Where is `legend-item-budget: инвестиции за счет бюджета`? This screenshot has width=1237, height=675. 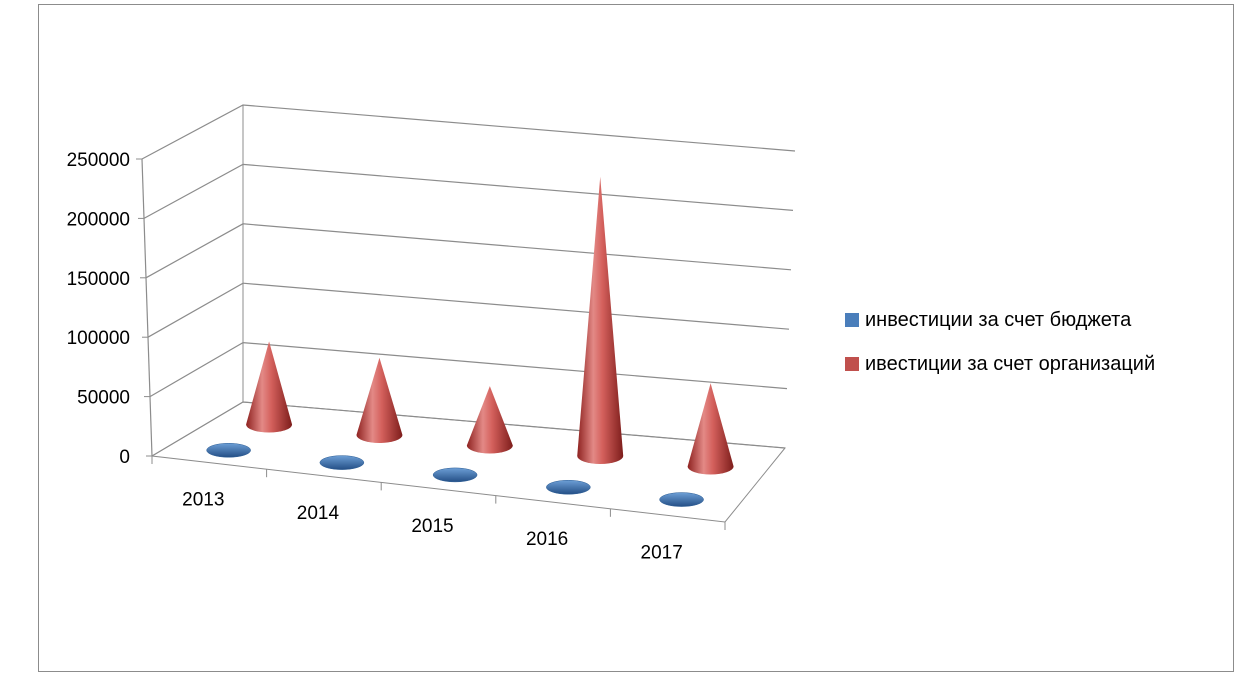
legend-item-budget: инвестиции за счет бюджета is located at coordinates (1000, 320).